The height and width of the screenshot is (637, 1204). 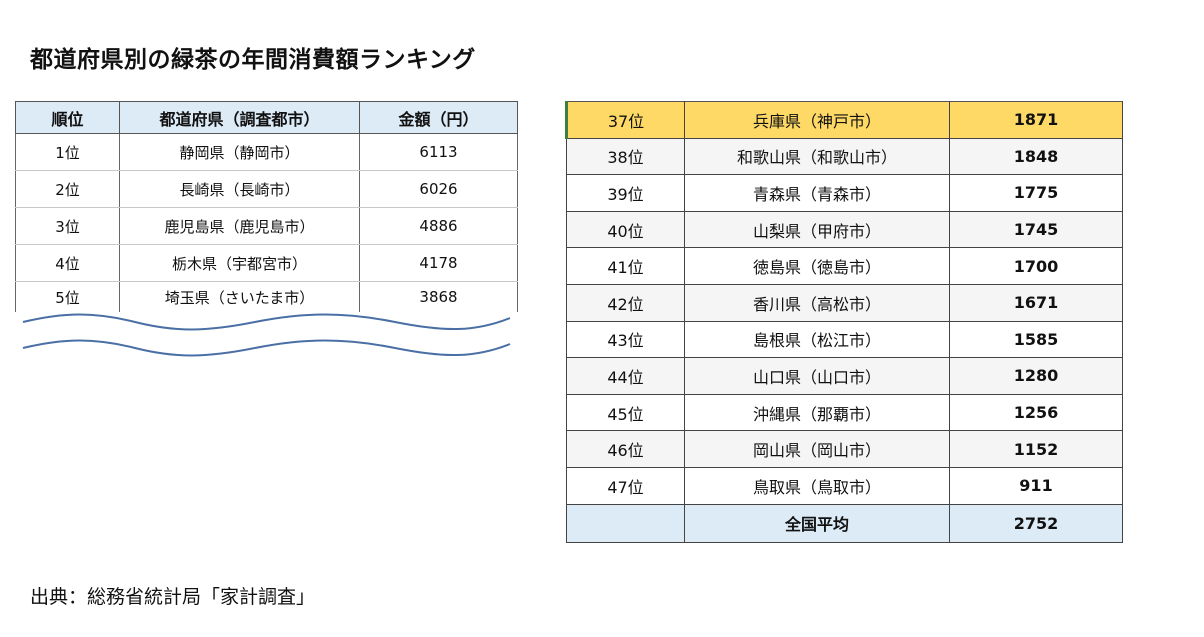 What do you see at coordinates (1036, 376) in the screenshot?
I see `amount-cell: 1280` at bounding box center [1036, 376].